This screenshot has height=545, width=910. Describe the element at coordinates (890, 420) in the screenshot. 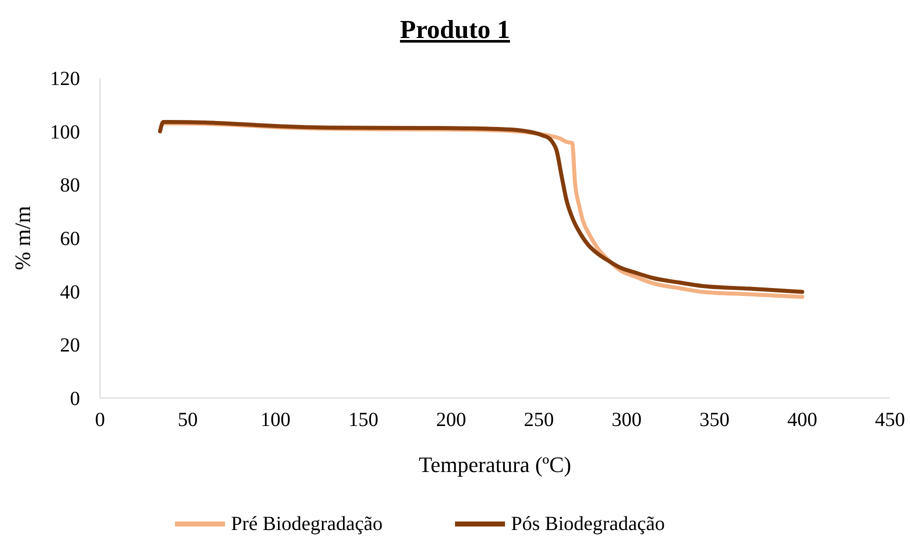

I see `x-tick-label: 450` at that location.